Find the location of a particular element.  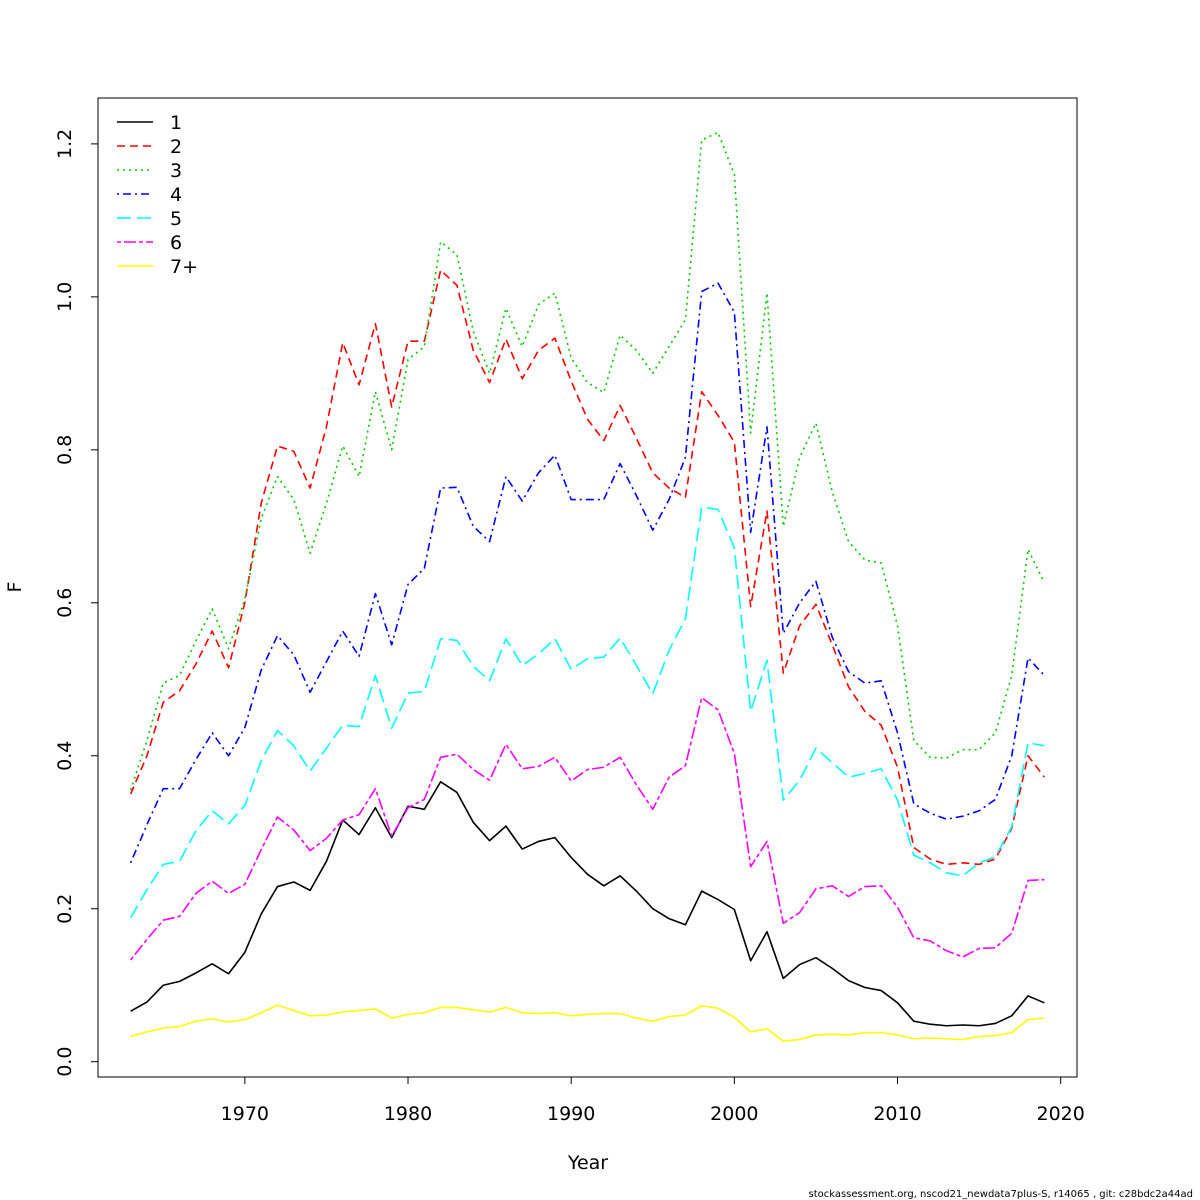

x-tick-label: 2010 is located at coordinates (897, 1114).